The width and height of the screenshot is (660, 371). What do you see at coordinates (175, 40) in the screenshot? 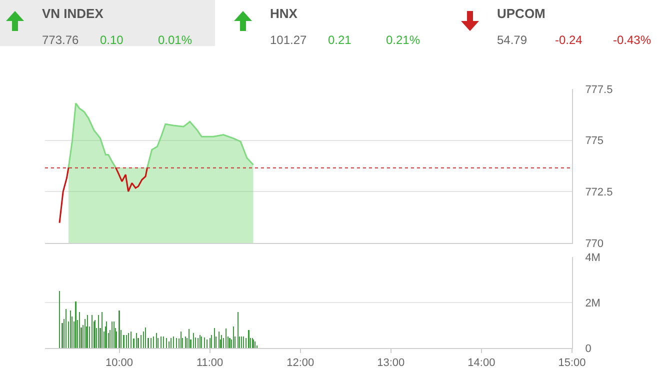
I see `text: 0.01%` at bounding box center [175, 40].